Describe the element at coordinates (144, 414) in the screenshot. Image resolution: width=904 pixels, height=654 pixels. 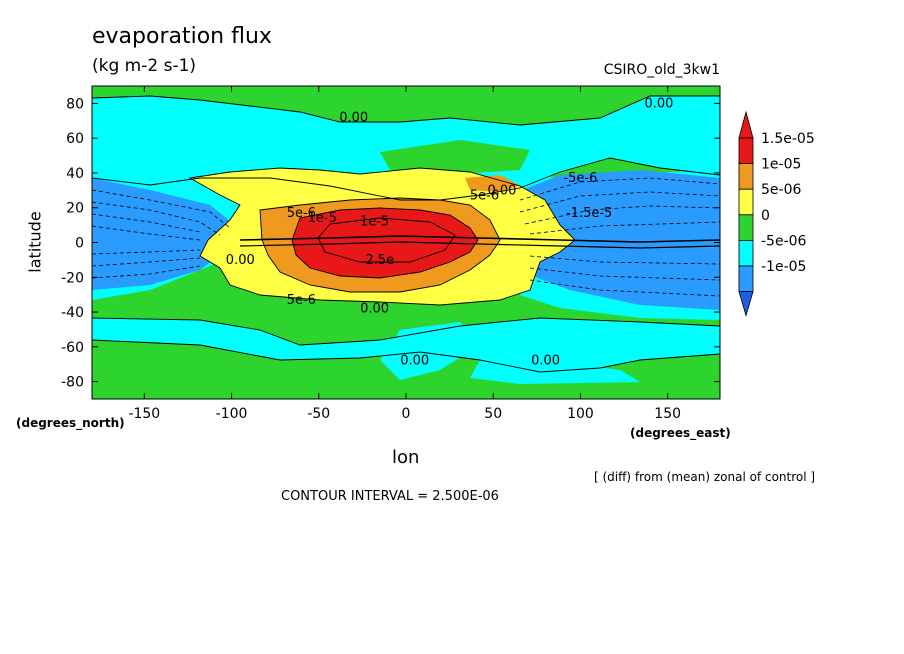
I see `x-tick-label: -150` at that location.